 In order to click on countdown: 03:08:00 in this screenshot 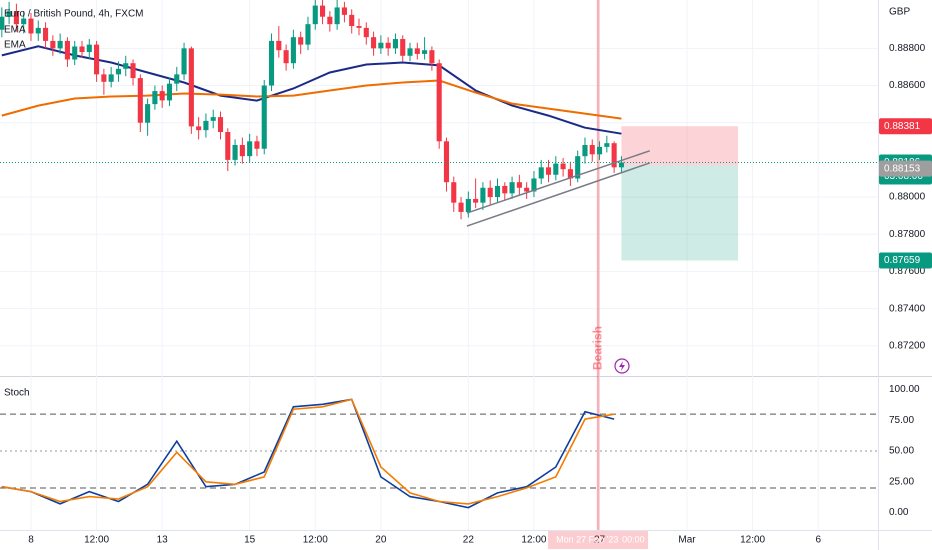, I will do `click(903, 176)`.